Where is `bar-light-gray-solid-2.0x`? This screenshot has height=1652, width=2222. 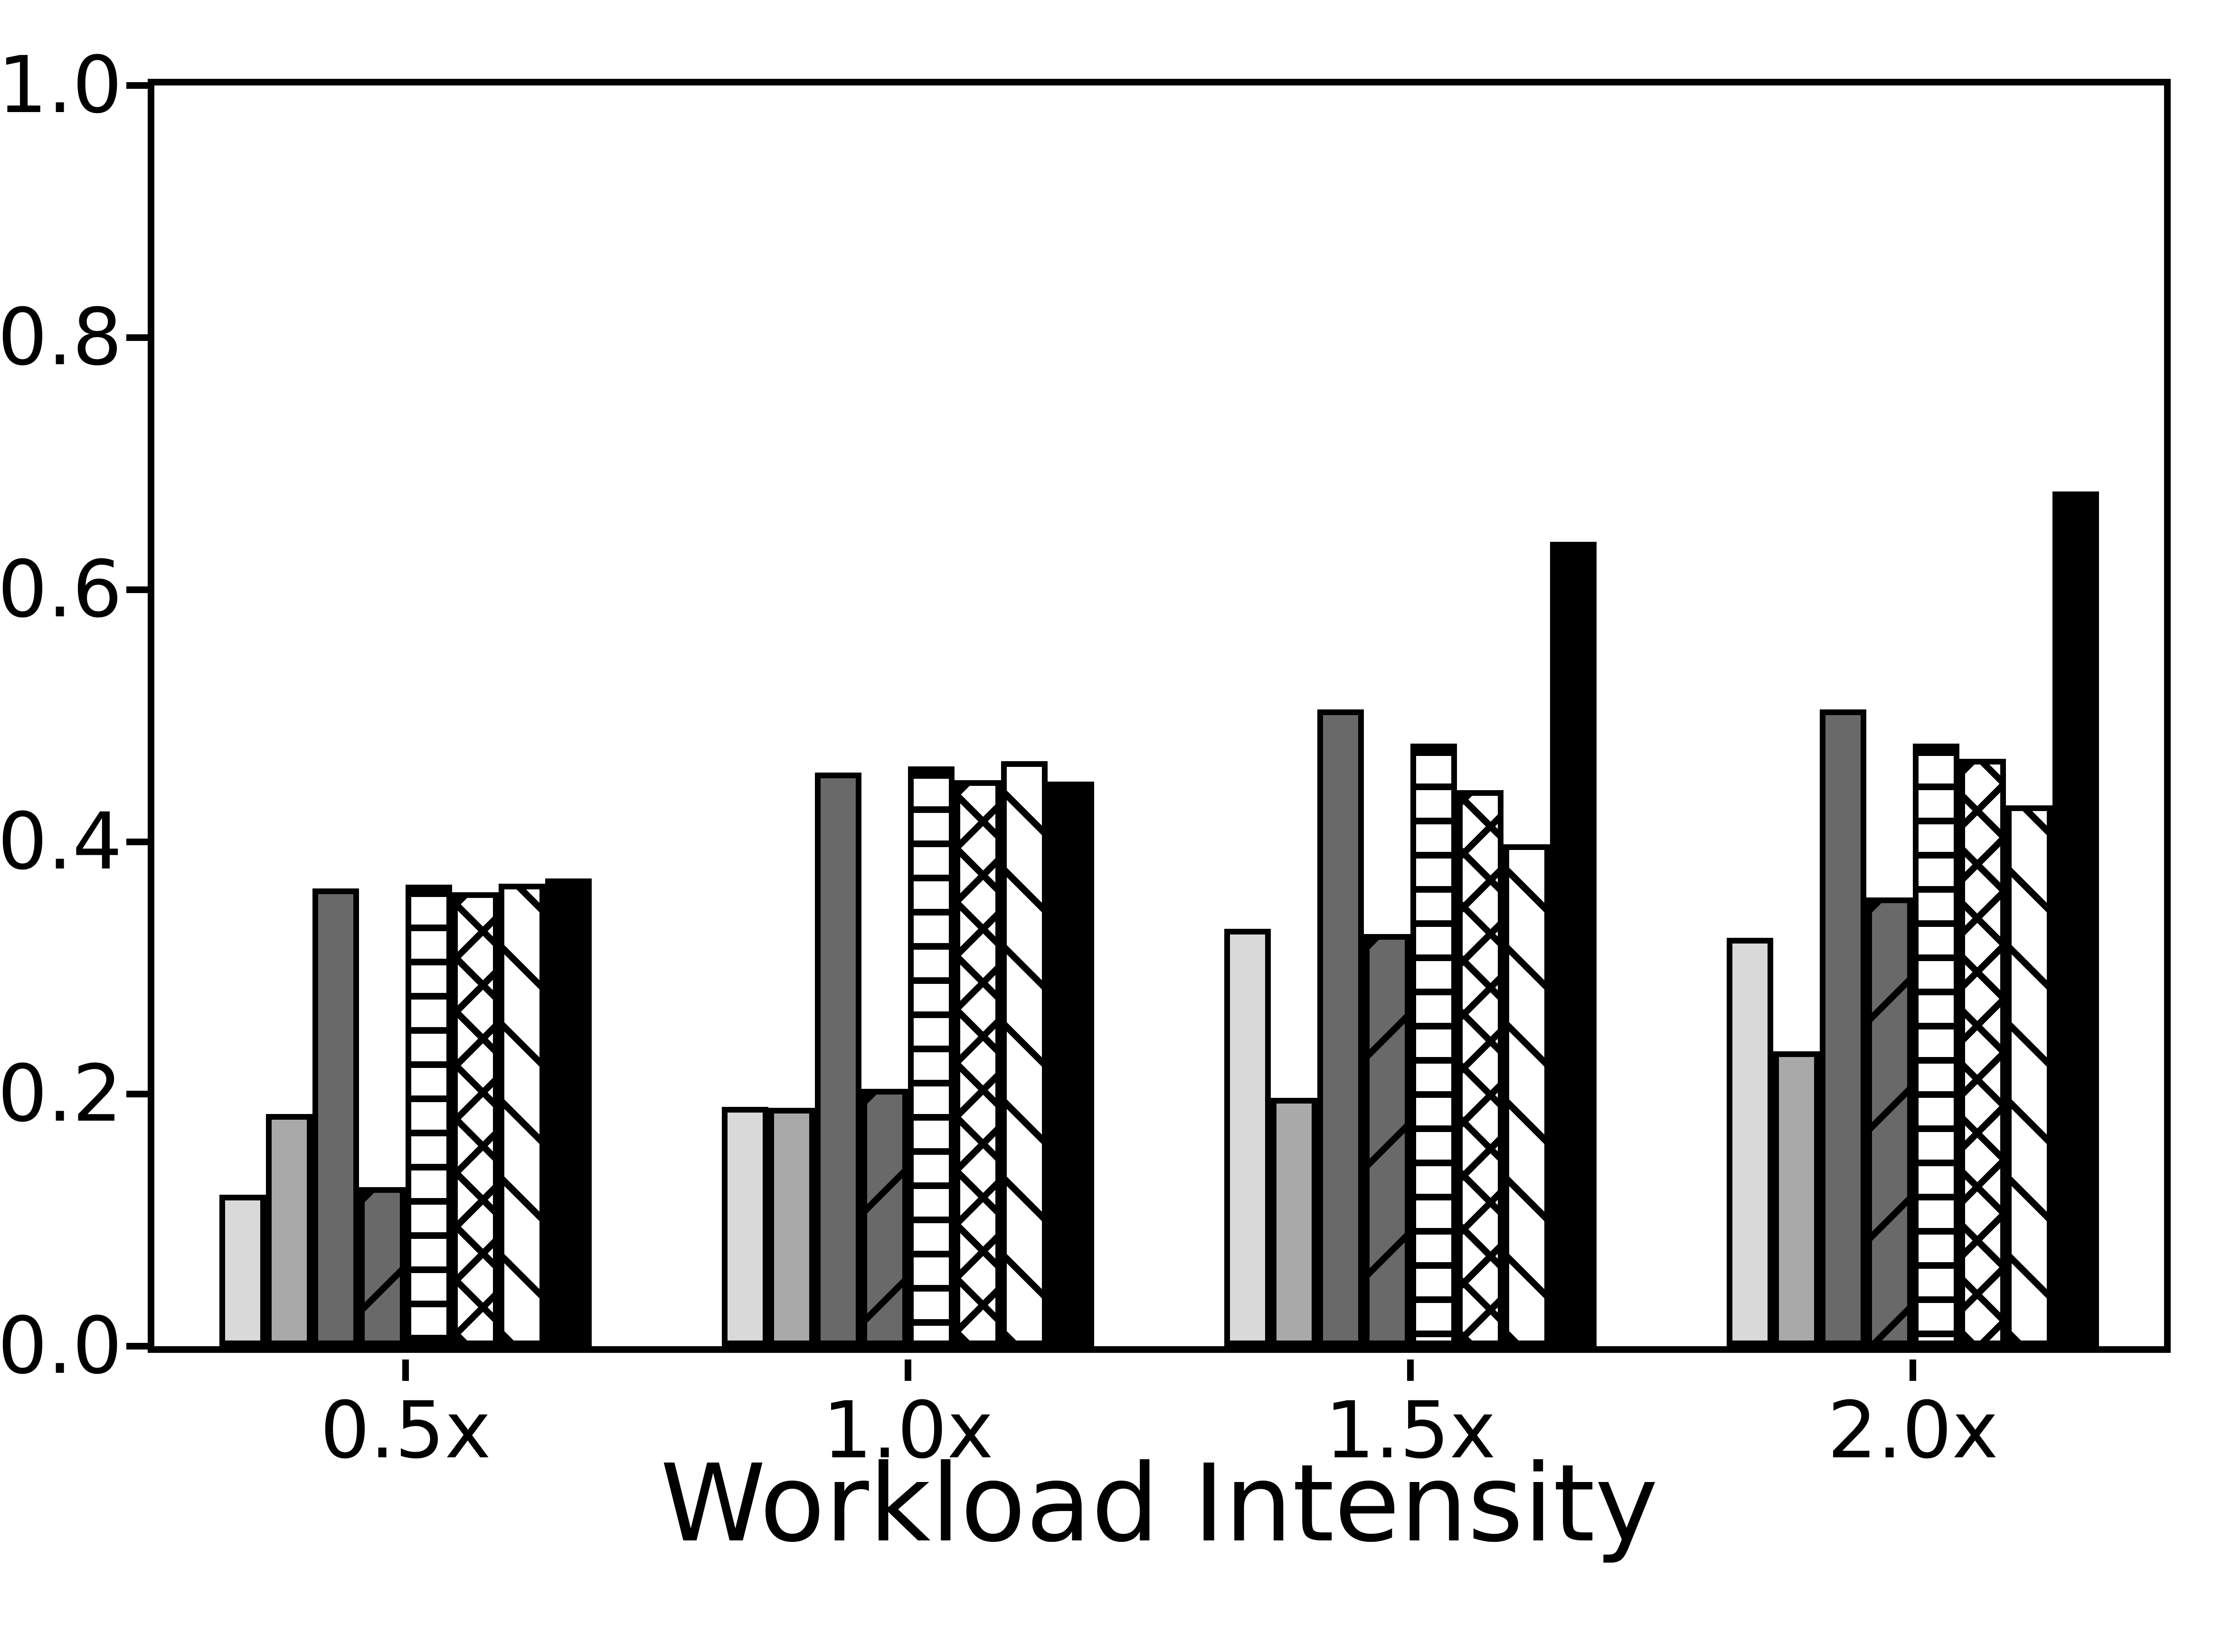
bar-light-gray-solid-2.0x is located at coordinates (1750, 1141).